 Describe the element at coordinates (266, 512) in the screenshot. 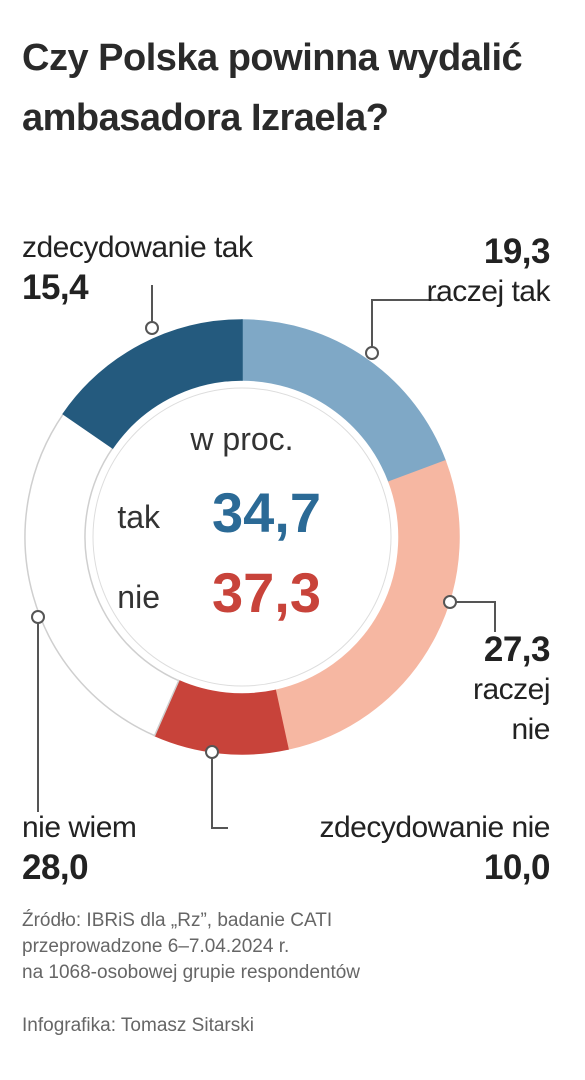

I see `center-value: 34,7` at that location.